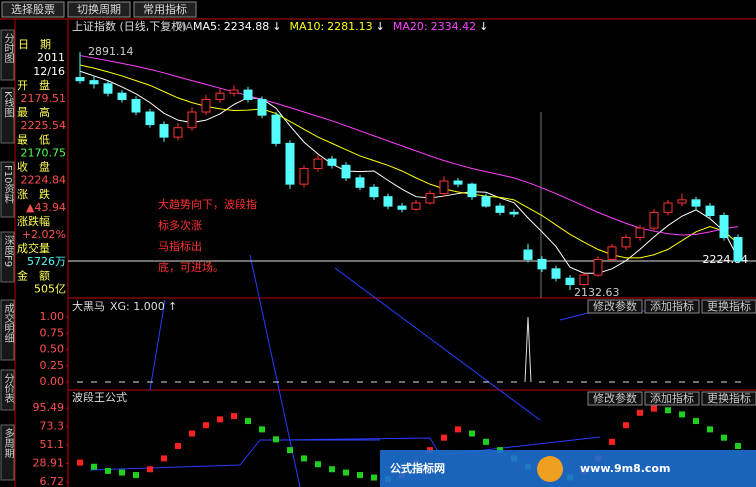  What do you see at coordinates (52, 332) in the screenshot?
I see `y-tick-label: 0.75` at bounding box center [52, 332].